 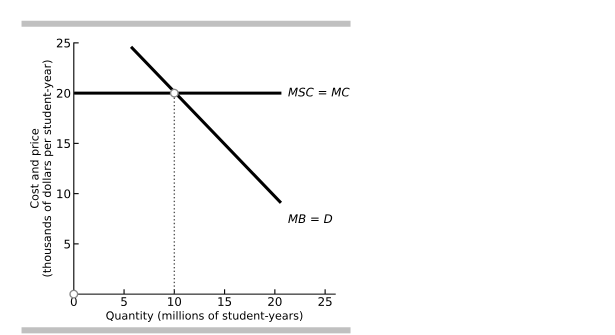 What do you see at coordinates (275, 301) in the screenshot?
I see `x-tick-label: 20` at bounding box center [275, 301].